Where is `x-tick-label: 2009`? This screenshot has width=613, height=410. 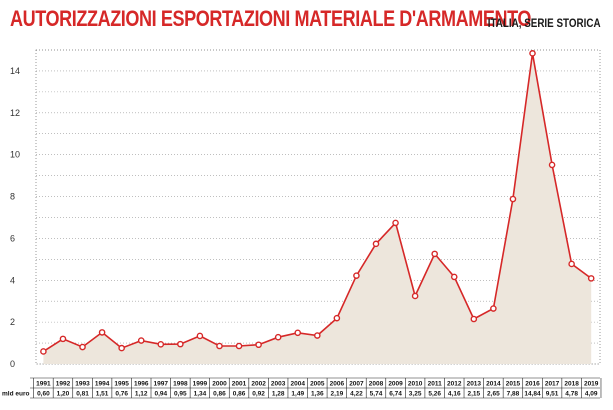 x-tick-label: 2009 is located at coordinates (395, 384).